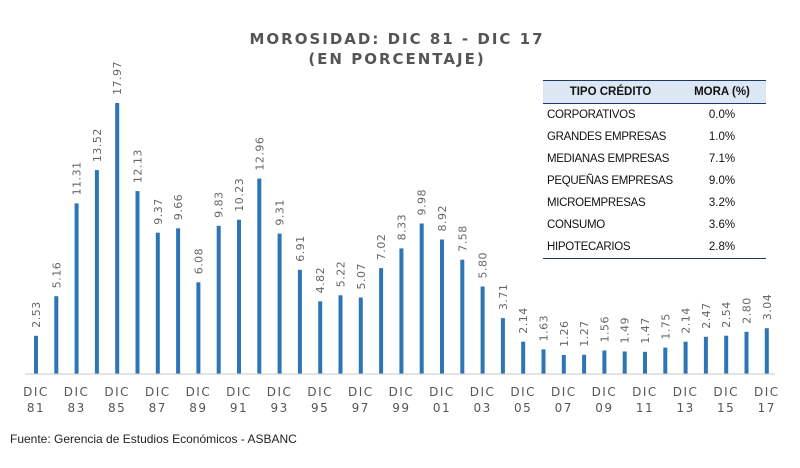 The height and width of the screenshot is (468, 800). What do you see at coordinates (76, 408) in the screenshot?
I see `x-tick-label-text: 83` at bounding box center [76, 408].